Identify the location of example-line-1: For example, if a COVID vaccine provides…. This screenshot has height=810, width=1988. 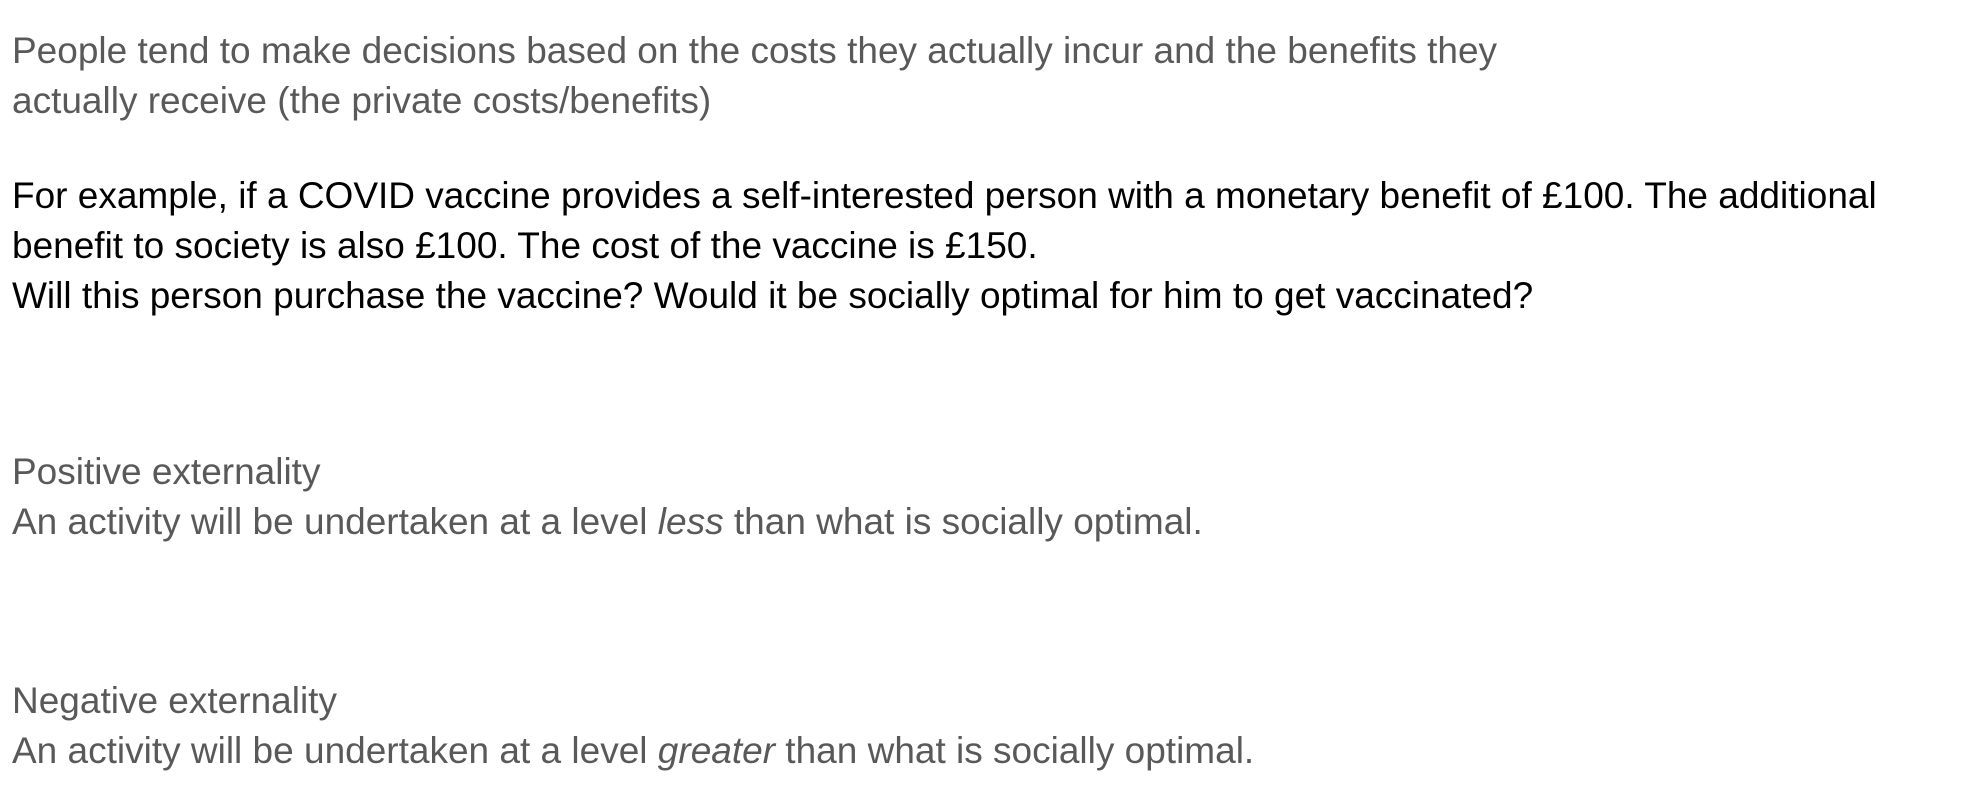
(944, 195).